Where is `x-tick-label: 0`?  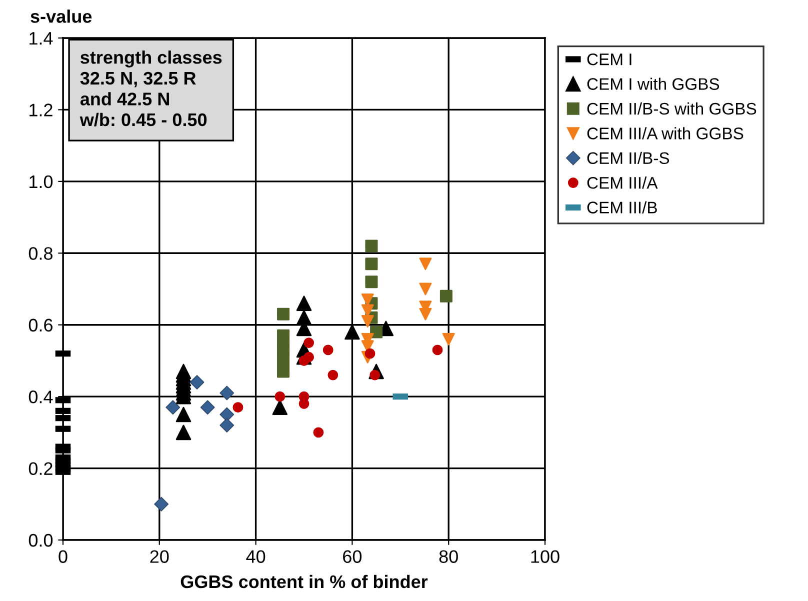 x-tick-label: 0 is located at coordinates (63, 556).